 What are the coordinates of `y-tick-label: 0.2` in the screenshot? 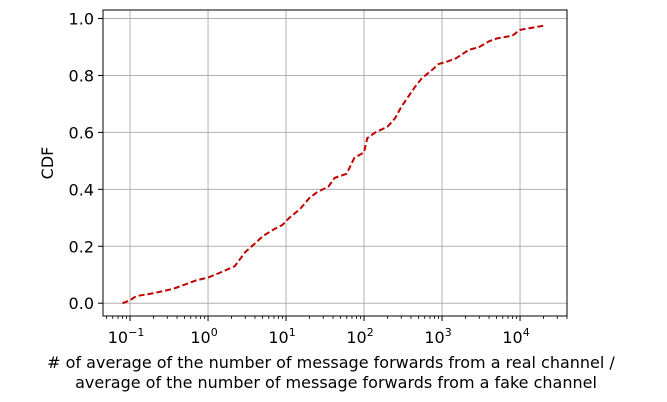 It's located at (81, 246).